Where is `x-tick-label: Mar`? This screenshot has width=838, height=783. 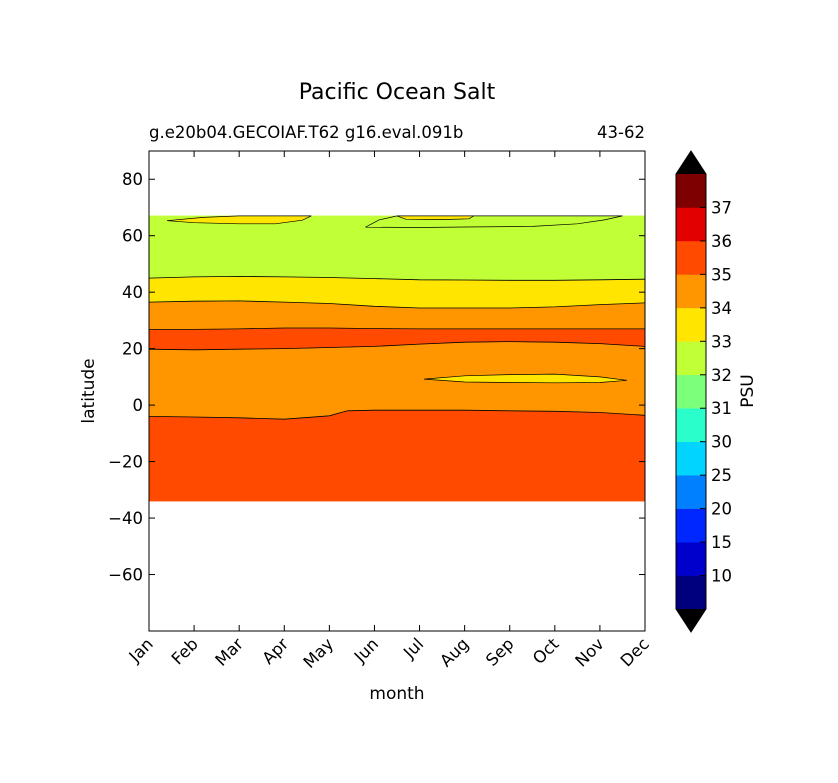
x-tick-label: Mar is located at coordinates (230, 652).